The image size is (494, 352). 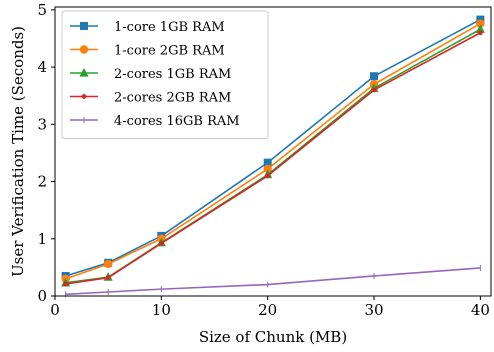 I want to click on y-tick-label: 5, so click(x=42, y=10).